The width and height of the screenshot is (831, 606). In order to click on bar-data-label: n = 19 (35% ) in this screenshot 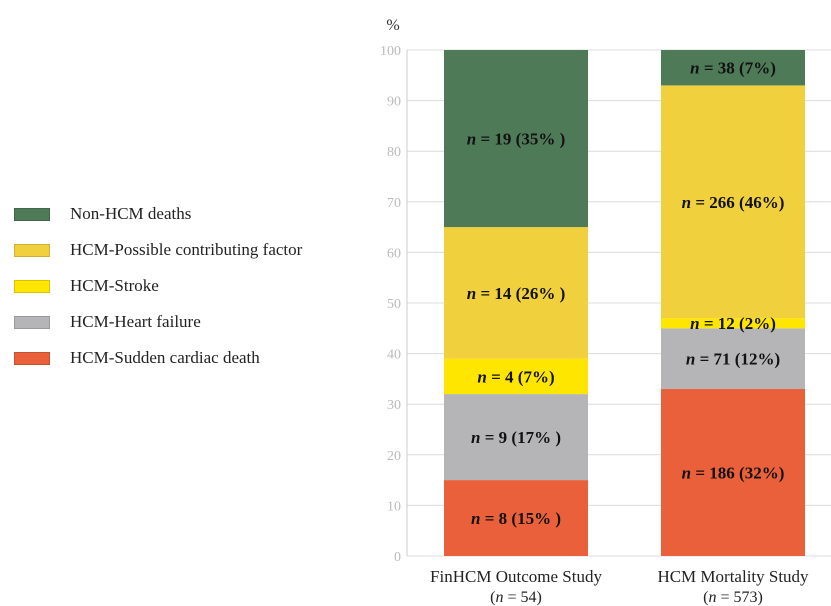, I will do `click(516, 139)`.